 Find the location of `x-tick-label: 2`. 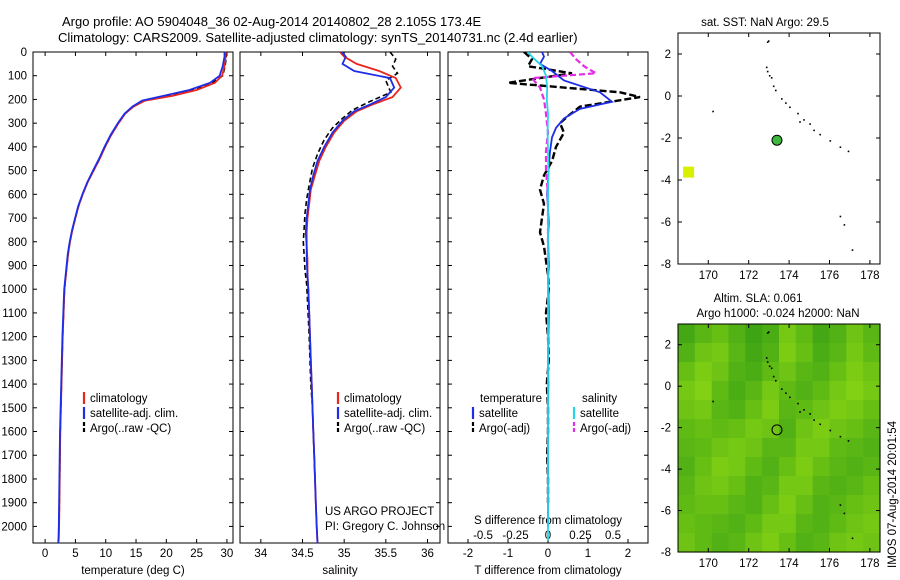

x-tick-label: 2 is located at coordinates (628, 554).